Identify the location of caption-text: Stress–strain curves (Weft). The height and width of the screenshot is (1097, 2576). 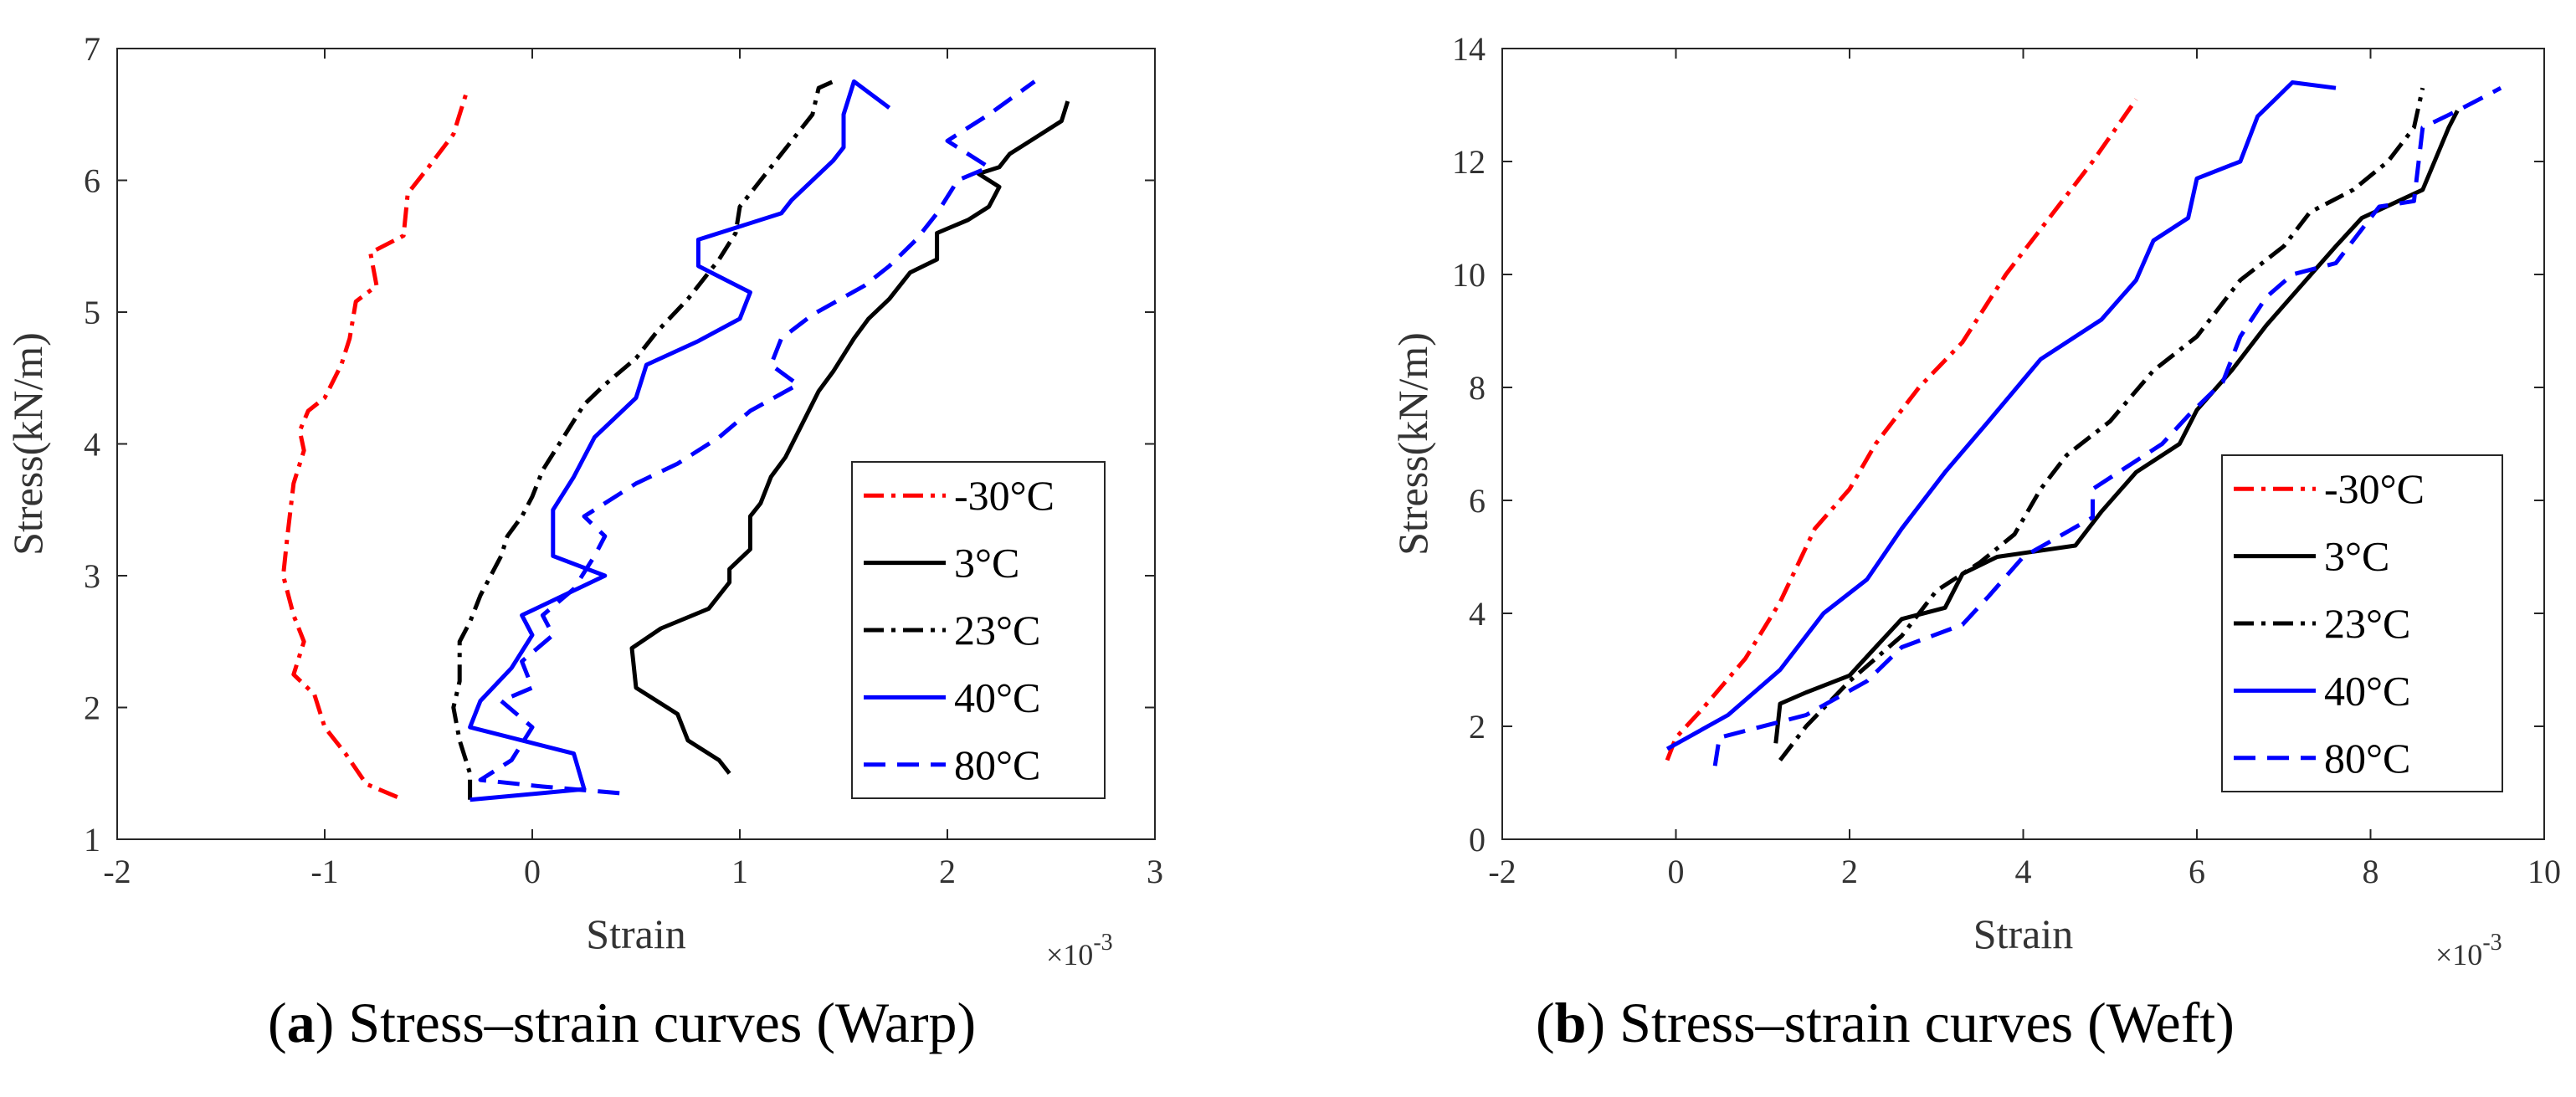
(1927, 1023).